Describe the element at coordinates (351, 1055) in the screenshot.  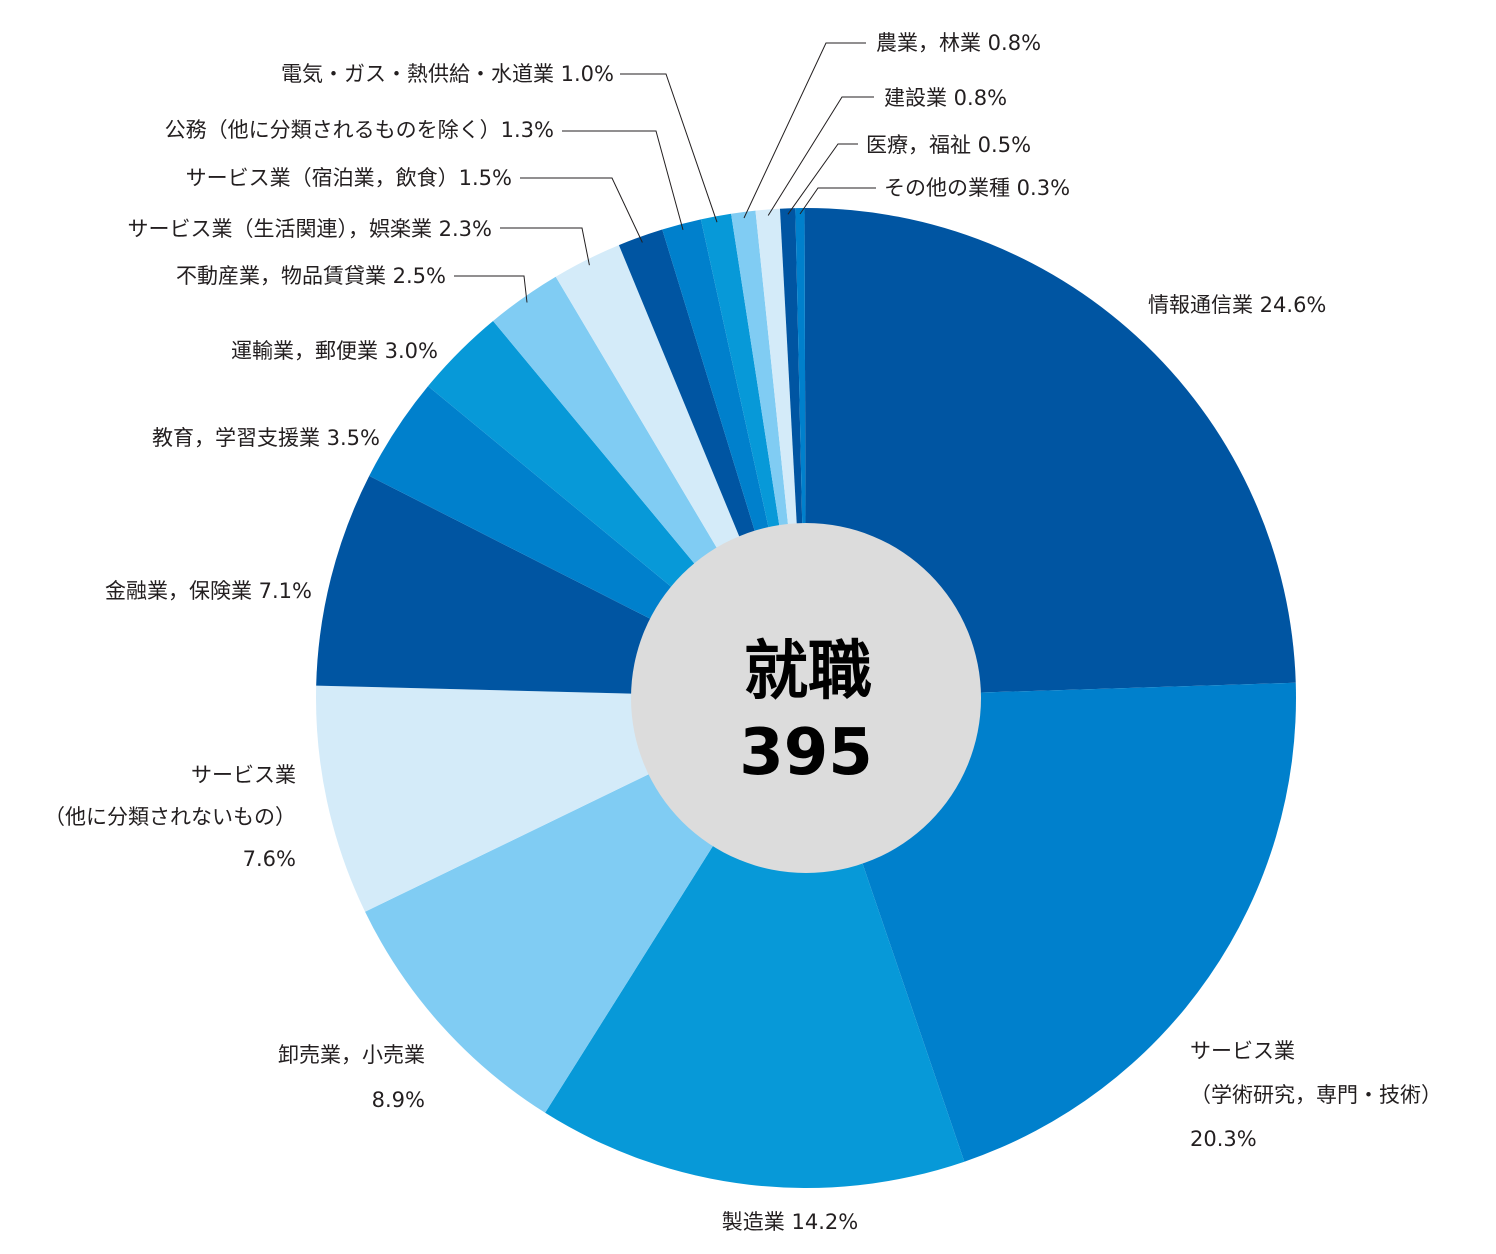
I see `slice-label: 卸売業，小売業` at that location.